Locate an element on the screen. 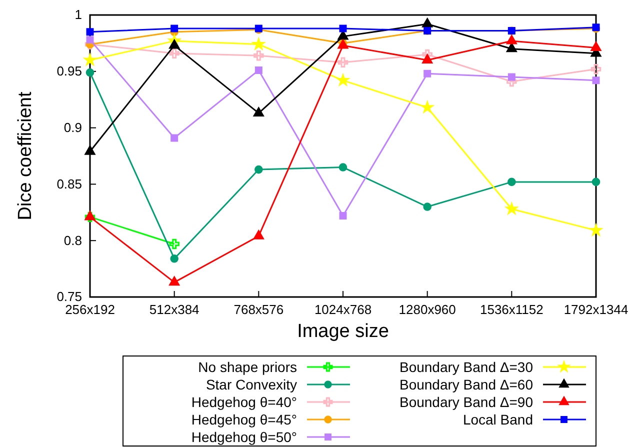  y-tick-label: 0.8 is located at coordinates (73, 240).